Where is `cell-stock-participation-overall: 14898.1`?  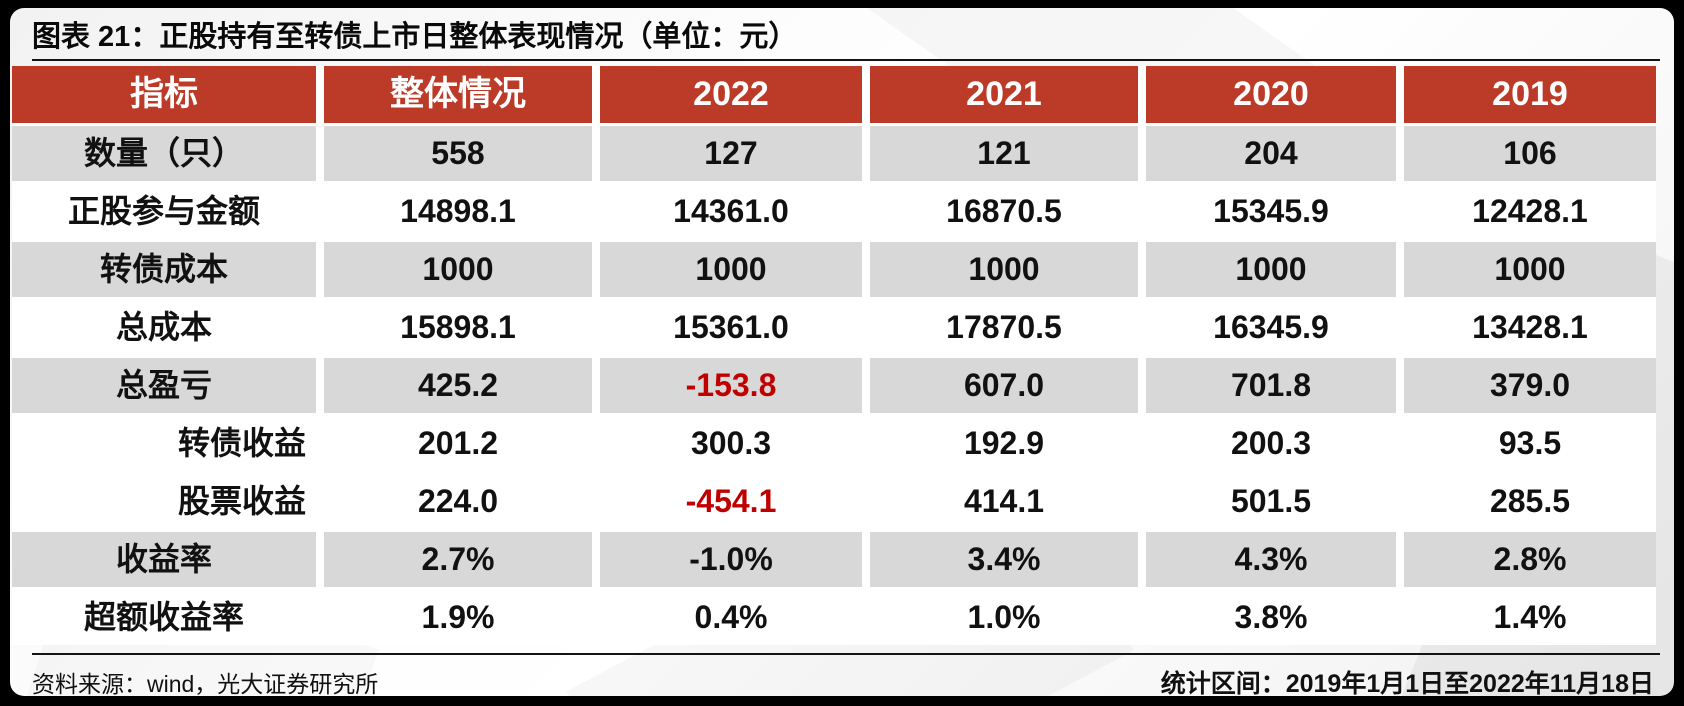 cell-stock-participation-overall: 14898.1 is located at coordinates (458, 211).